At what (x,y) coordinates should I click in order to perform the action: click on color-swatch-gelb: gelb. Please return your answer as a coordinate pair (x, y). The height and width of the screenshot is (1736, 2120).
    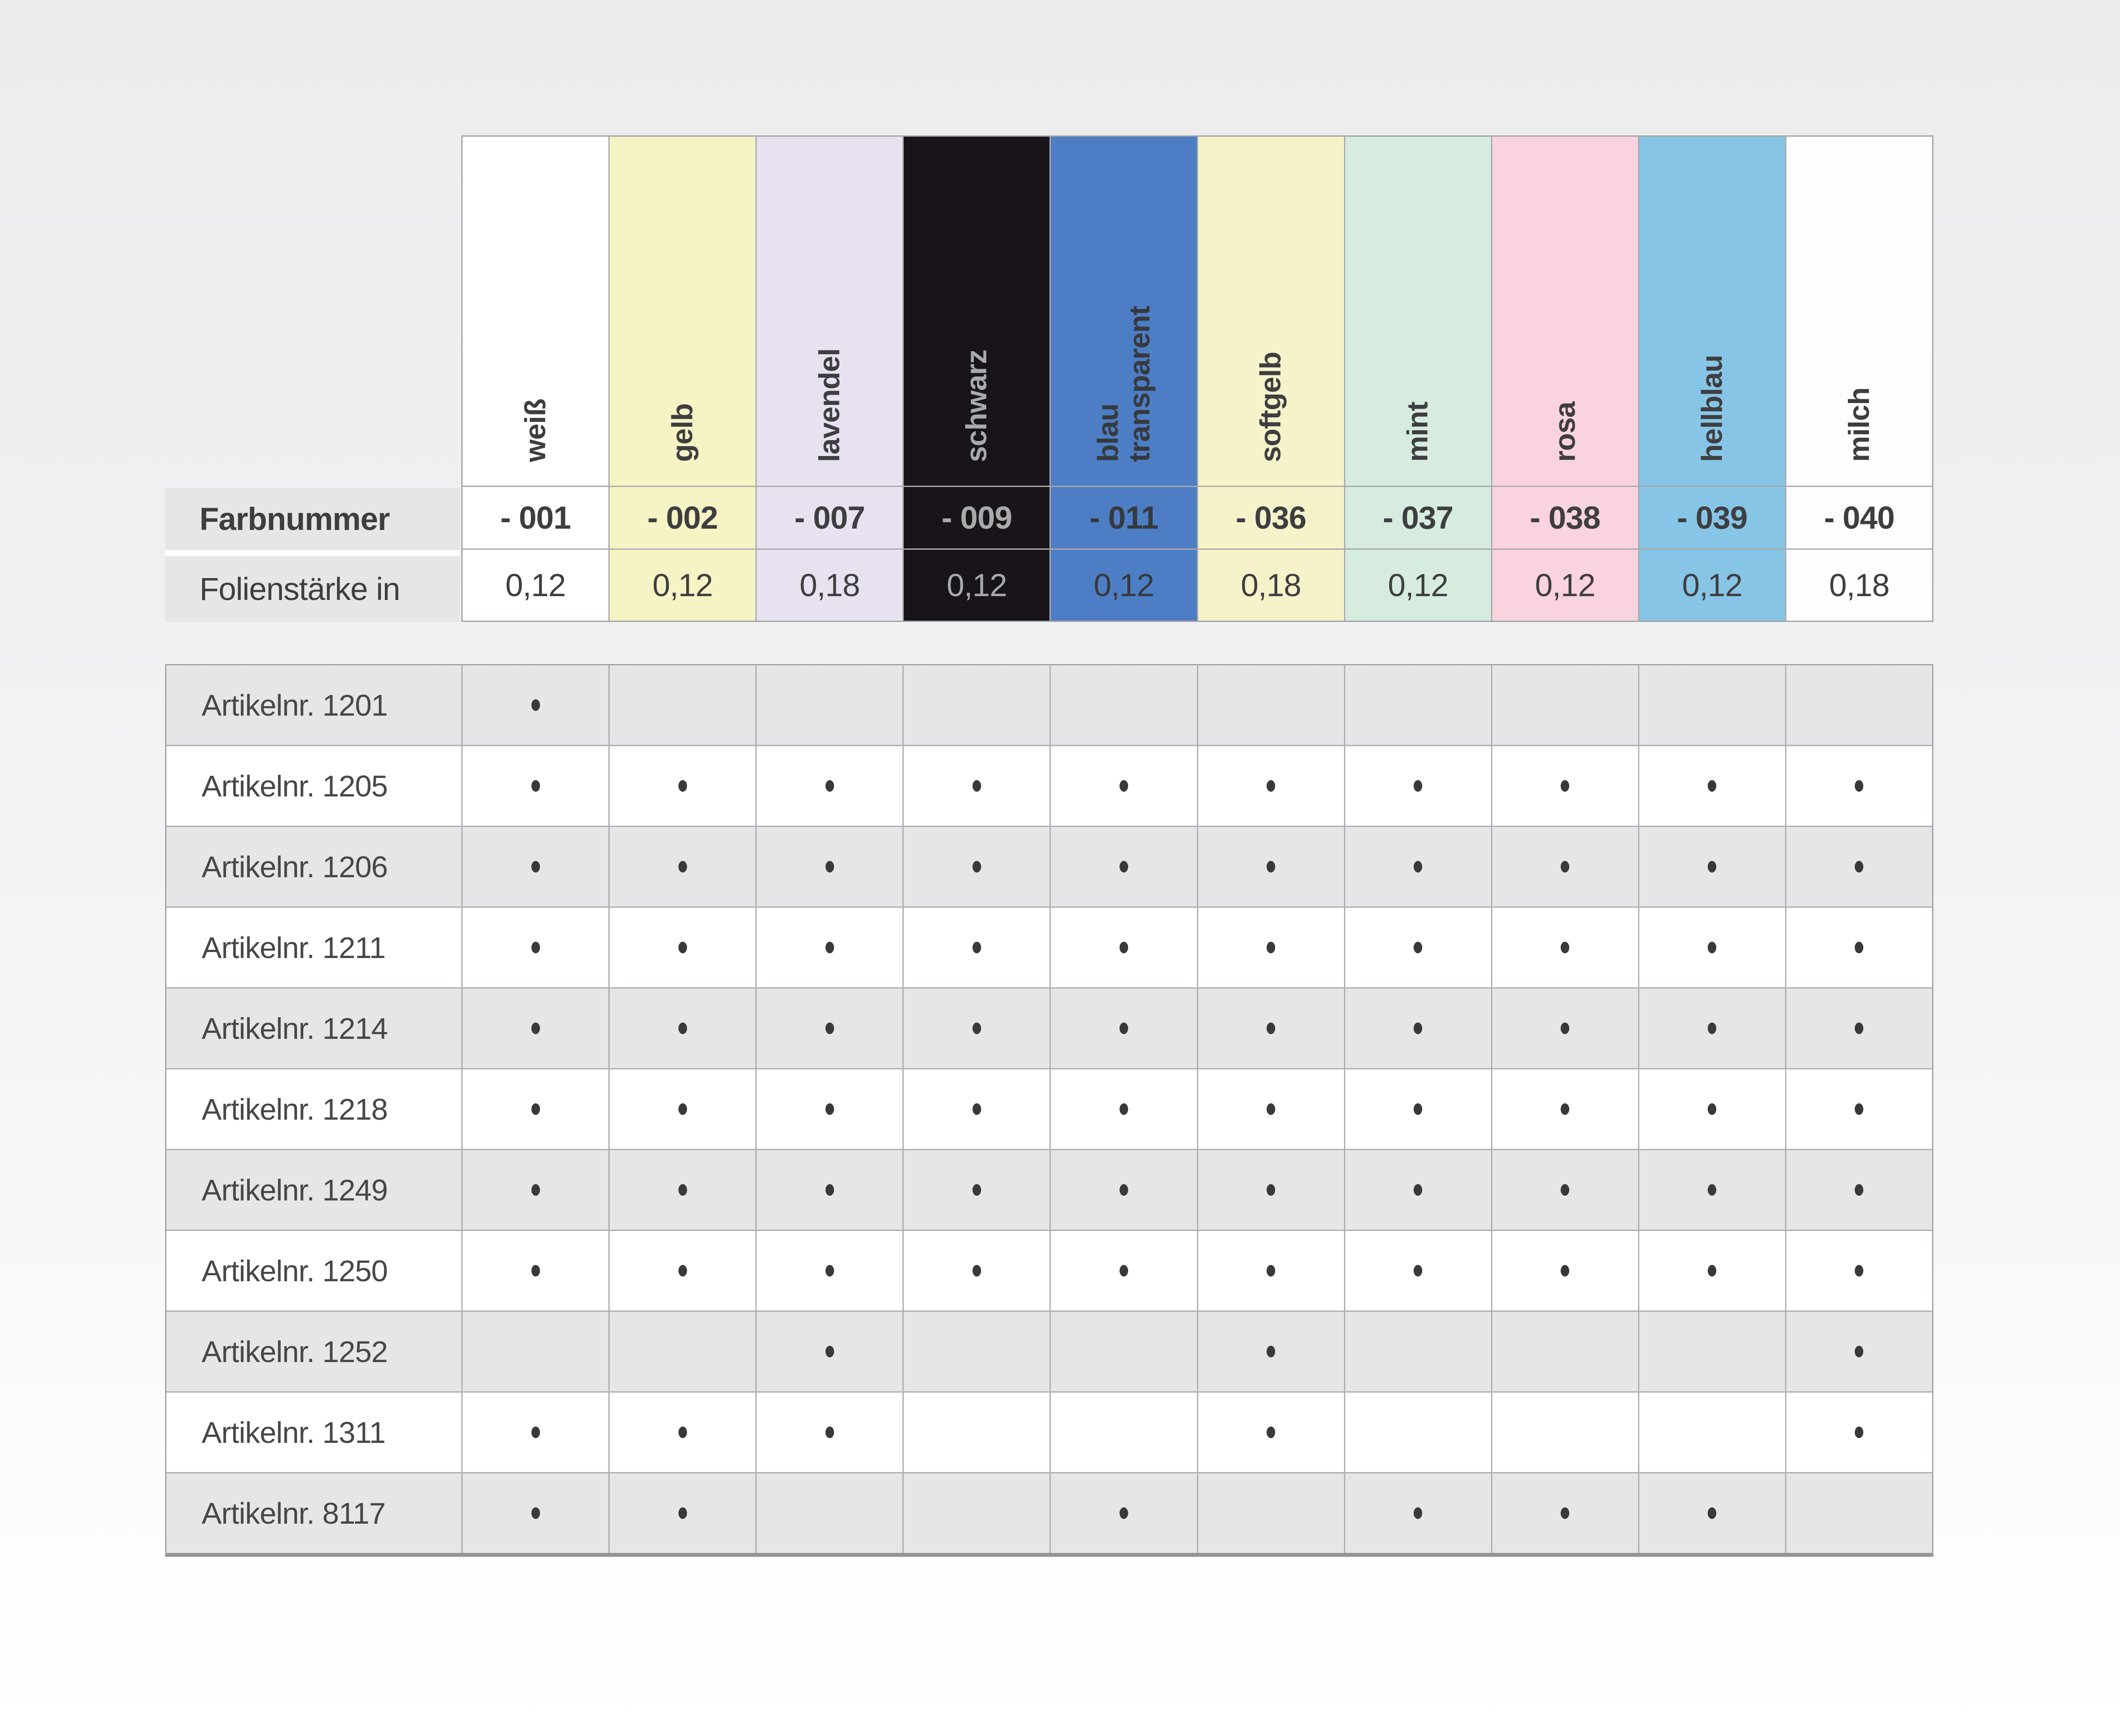
    Looking at the image, I should click on (683, 311).